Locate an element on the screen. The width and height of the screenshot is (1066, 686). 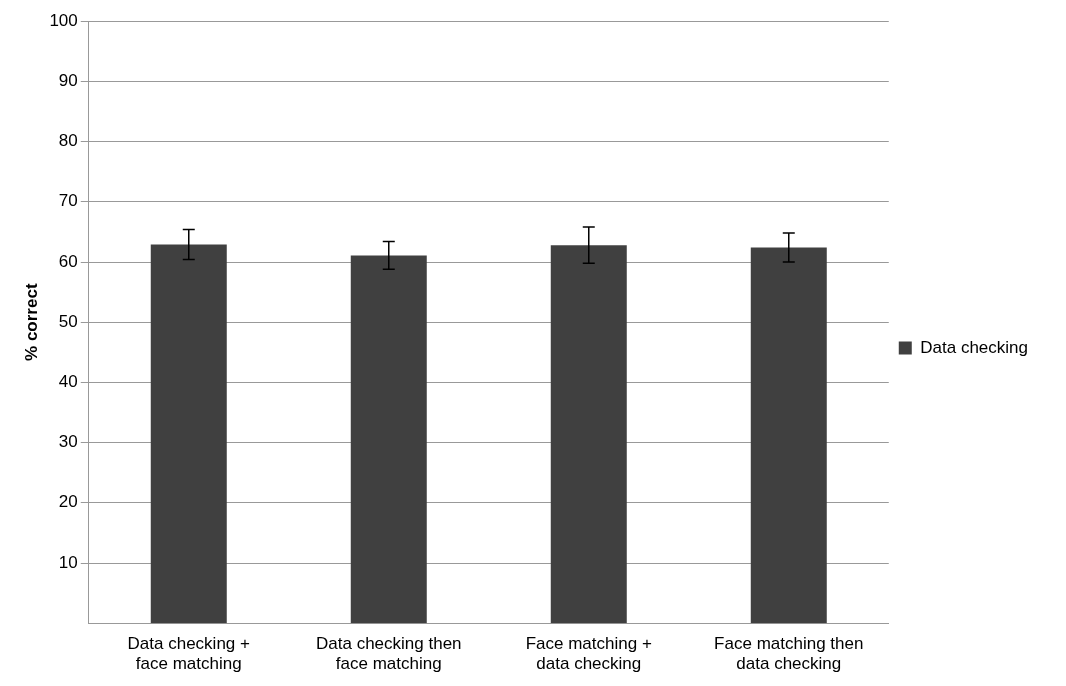
x-tick-label: Face matching + data checking is located at coordinates (588, 654).